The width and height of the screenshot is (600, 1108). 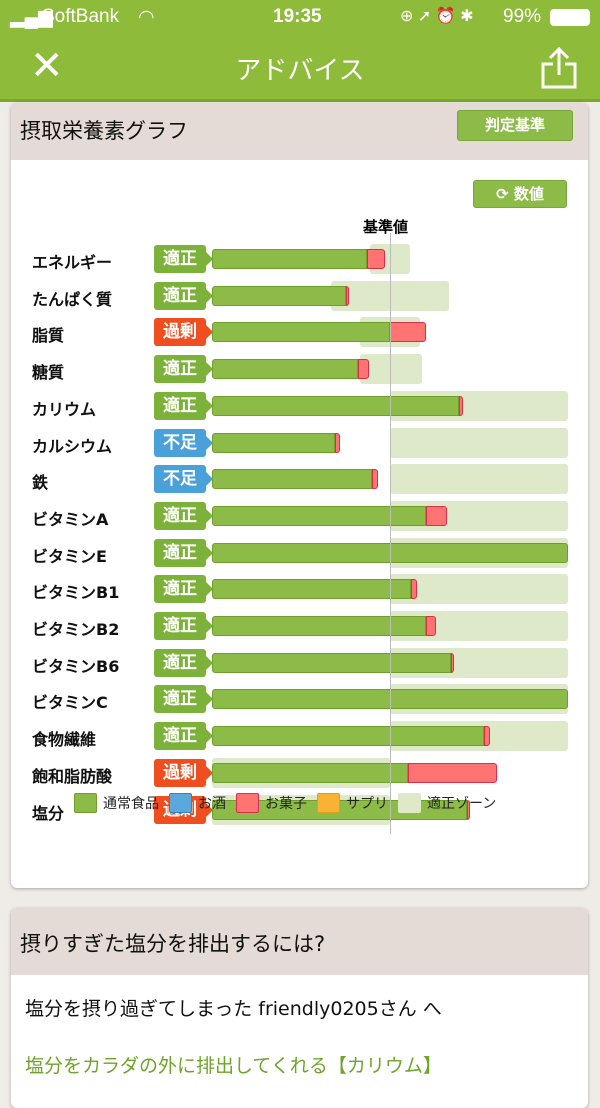 I want to click on nutrient-label: ビタミンB1, so click(x=76, y=593).